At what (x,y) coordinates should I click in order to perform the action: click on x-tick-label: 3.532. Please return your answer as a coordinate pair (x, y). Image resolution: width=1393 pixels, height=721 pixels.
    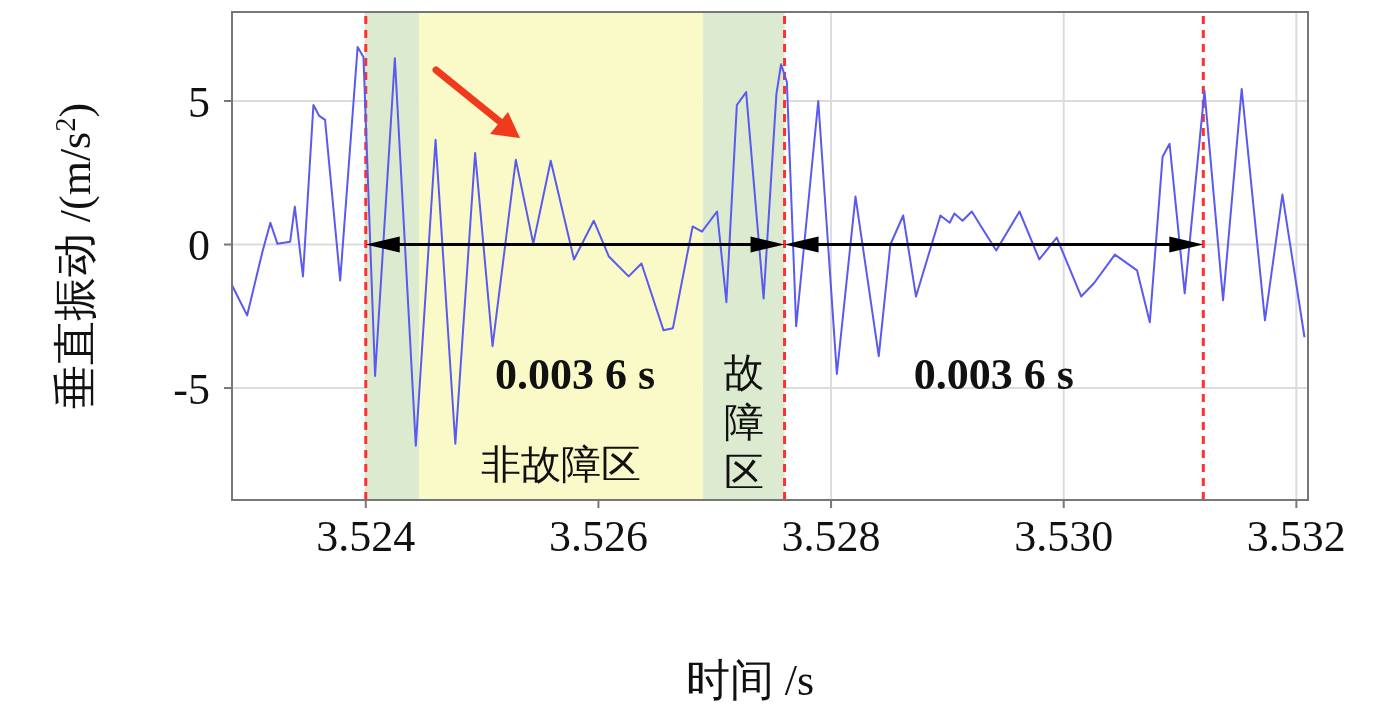
    Looking at the image, I should click on (1296, 537).